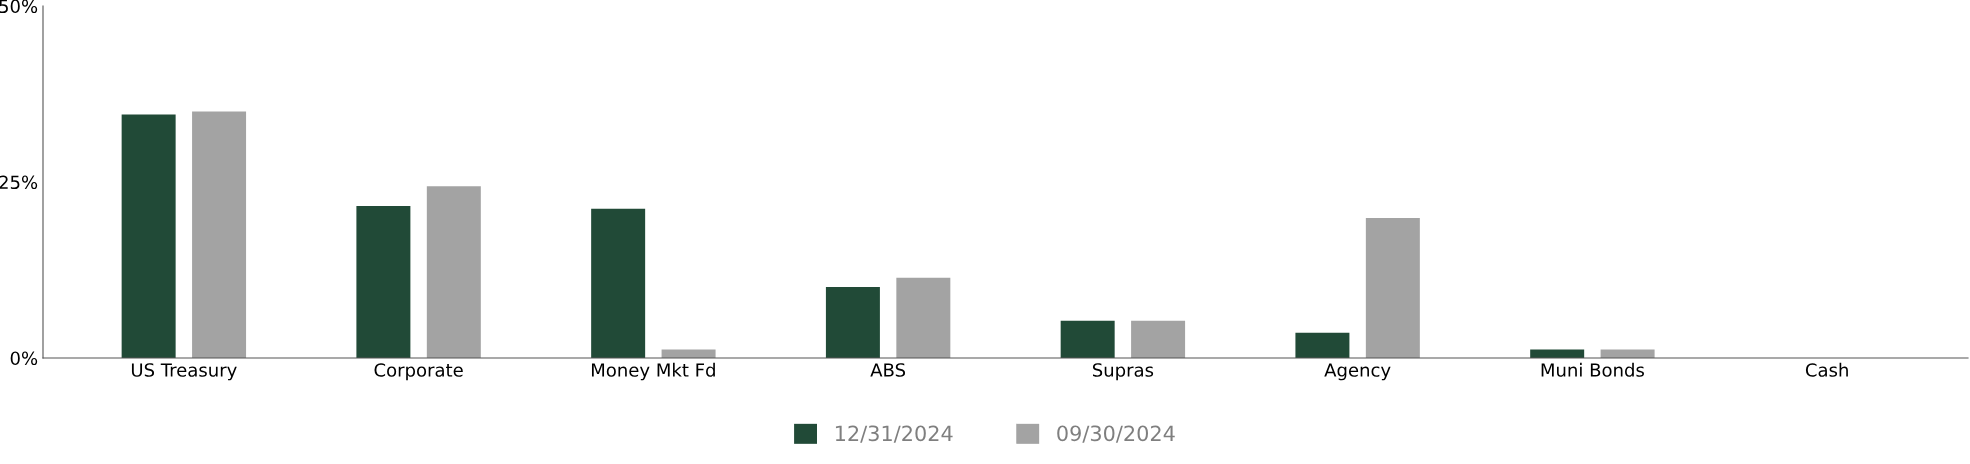 Image resolution: width=1970 pixels, height=464 pixels. I want to click on x-tick-label: US Treasury, so click(184, 372).